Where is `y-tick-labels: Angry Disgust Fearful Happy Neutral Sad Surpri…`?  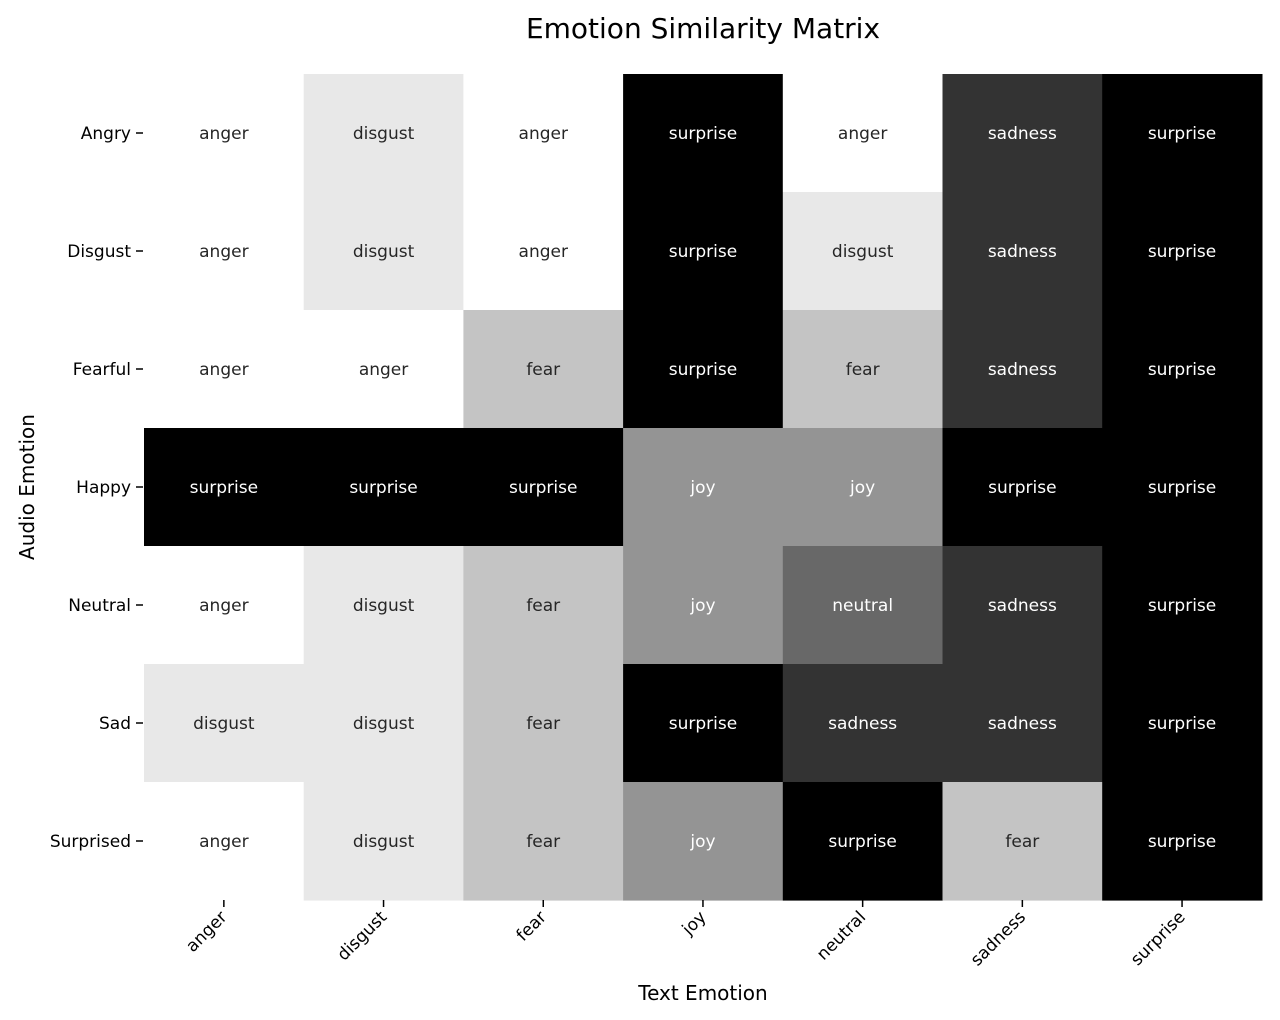
y-tick-labels: Angry Disgust Fearful Happy Neutral Sad Surpri… is located at coordinates (96, 488).